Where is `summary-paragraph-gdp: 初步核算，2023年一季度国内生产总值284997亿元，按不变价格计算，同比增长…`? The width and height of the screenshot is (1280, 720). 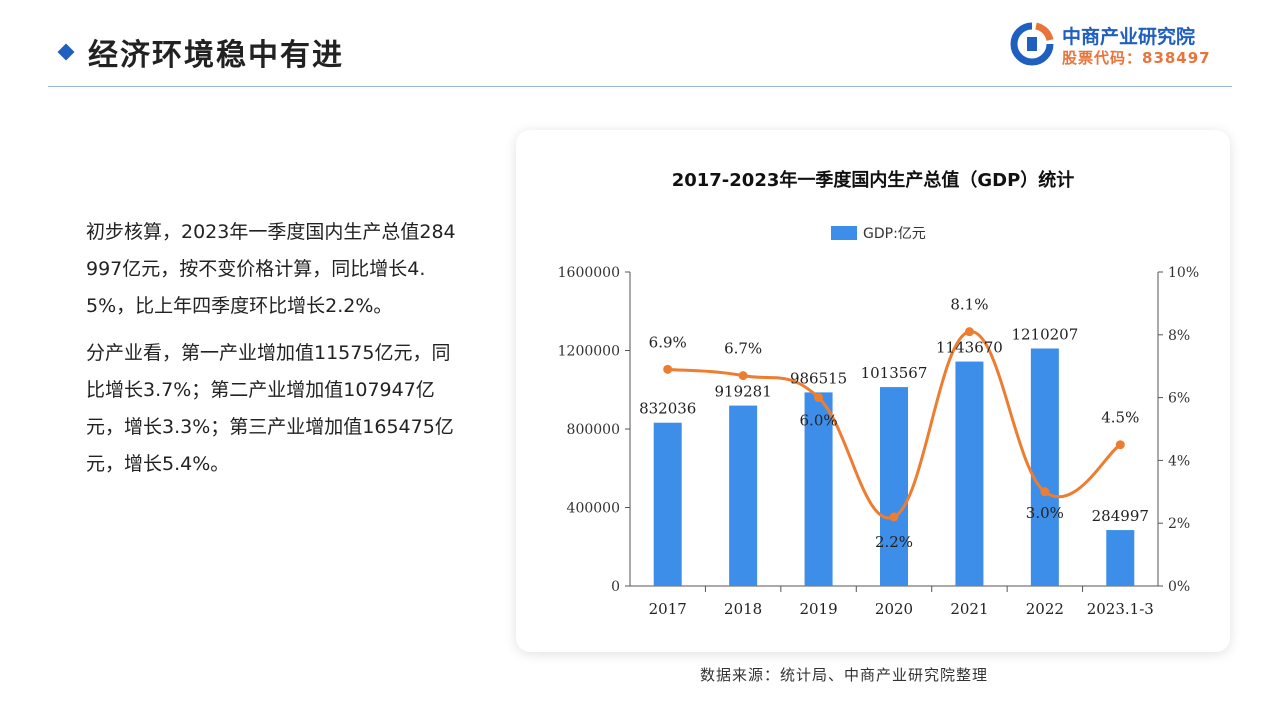
summary-paragraph-gdp: 初步核算，2023年一季度国内生产总值284997亿元，按不变价格计算，同比增长… is located at coordinates (271, 269).